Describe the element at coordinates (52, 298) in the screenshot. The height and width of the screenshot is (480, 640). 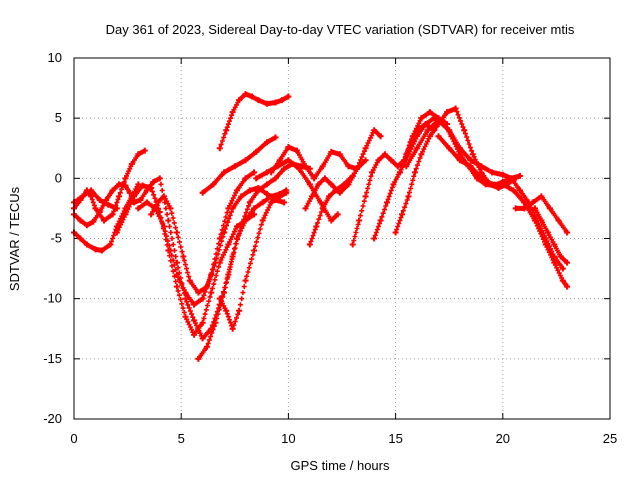
I see `y-tick-label: -10` at that location.